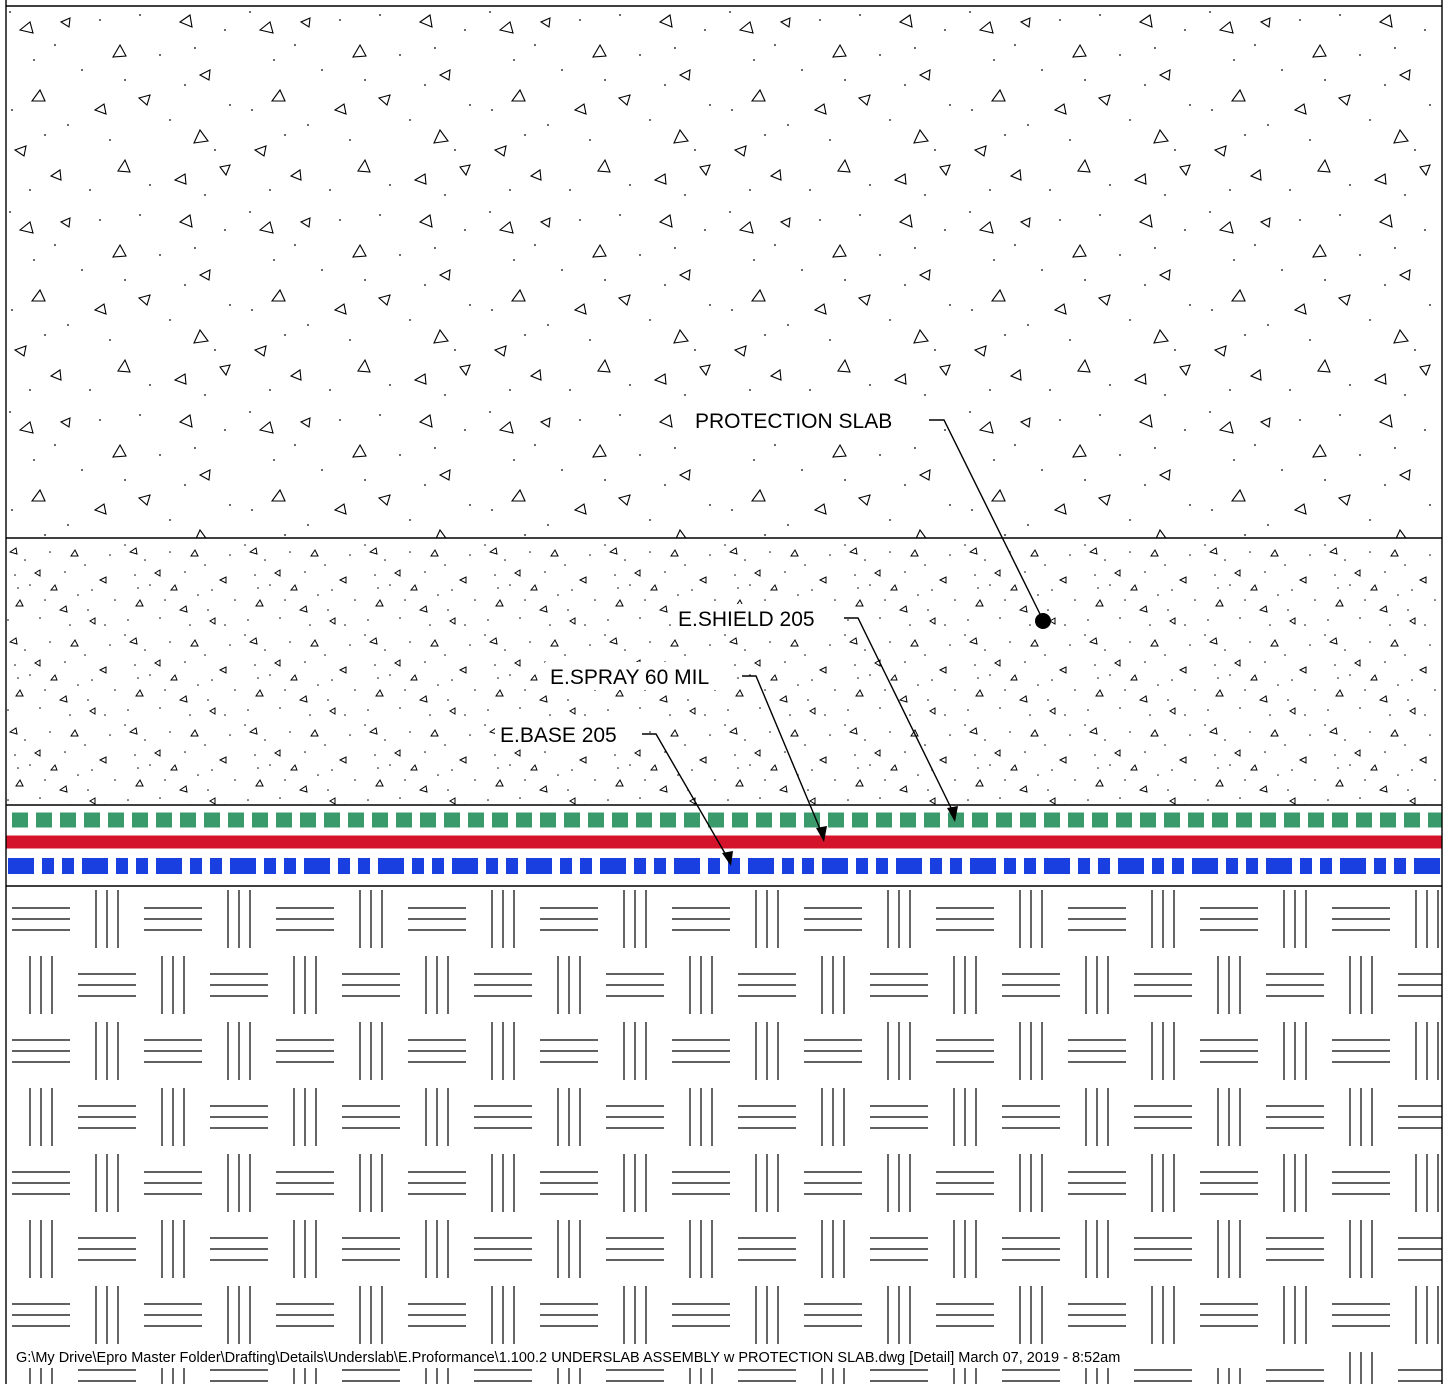  I want to click on e-shield-label: E.SHIELD 205, so click(746, 619).